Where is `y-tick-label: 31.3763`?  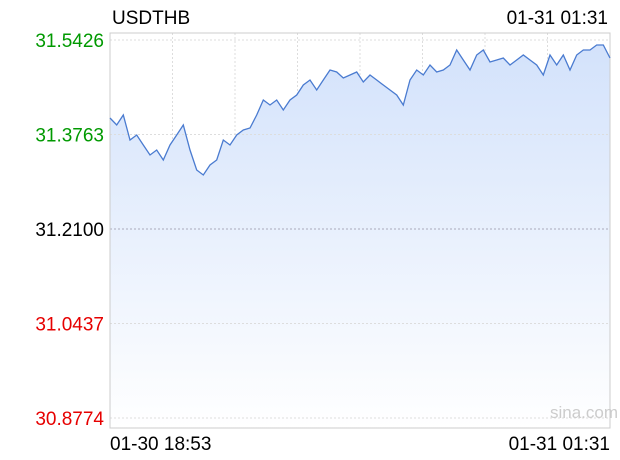 y-tick-label: 31.3763 is located at coordinates (69, 136).